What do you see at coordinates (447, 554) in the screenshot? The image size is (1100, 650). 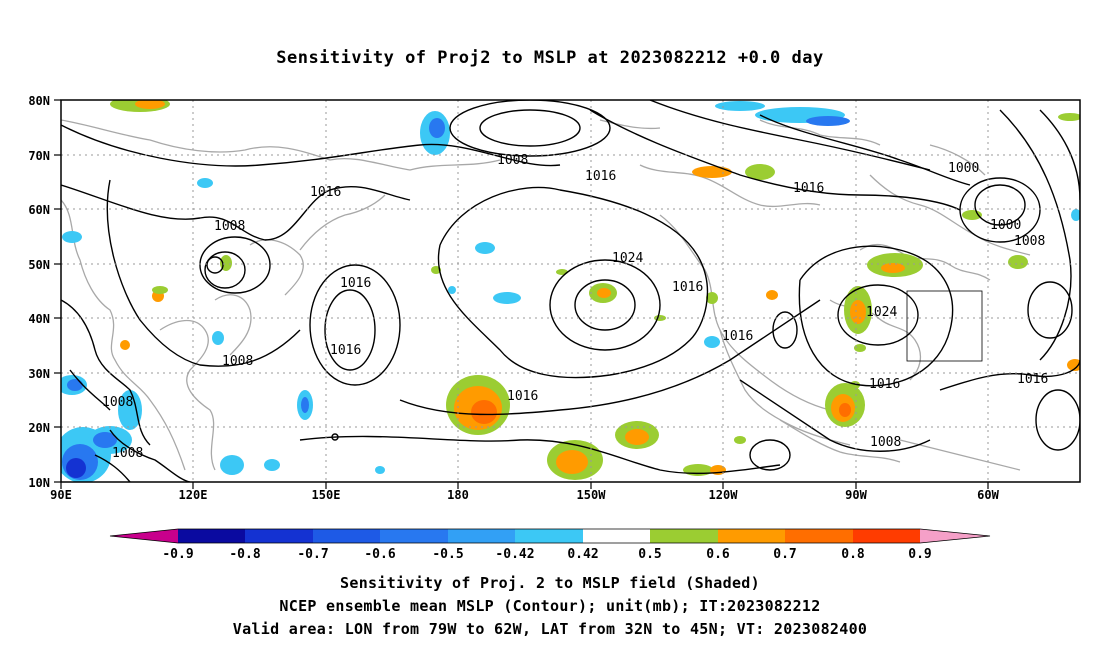 I see `colorbar-label: -0.5` at bounding box center [447, 554].